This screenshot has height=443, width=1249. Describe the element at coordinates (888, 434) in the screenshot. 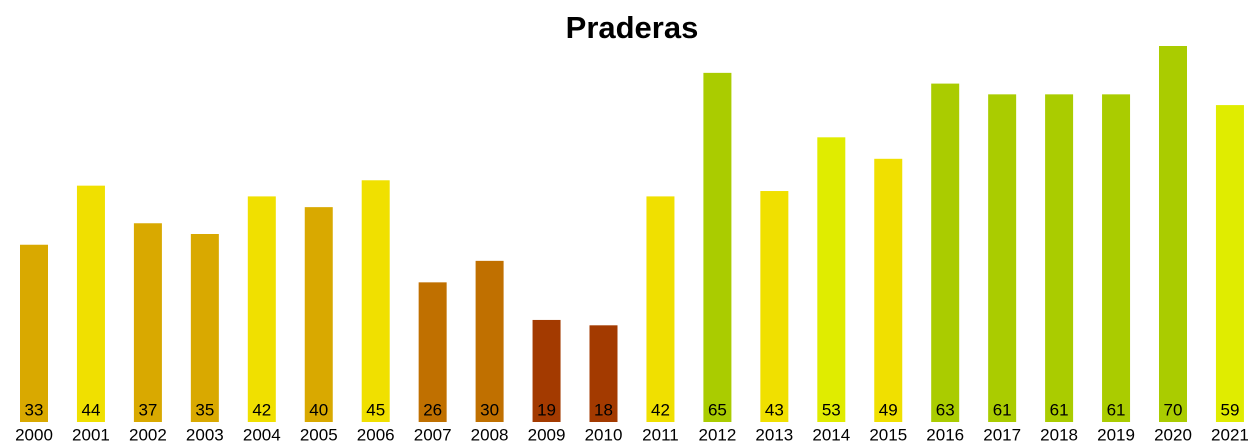

I see `x-tick-label: 2015` at that location.